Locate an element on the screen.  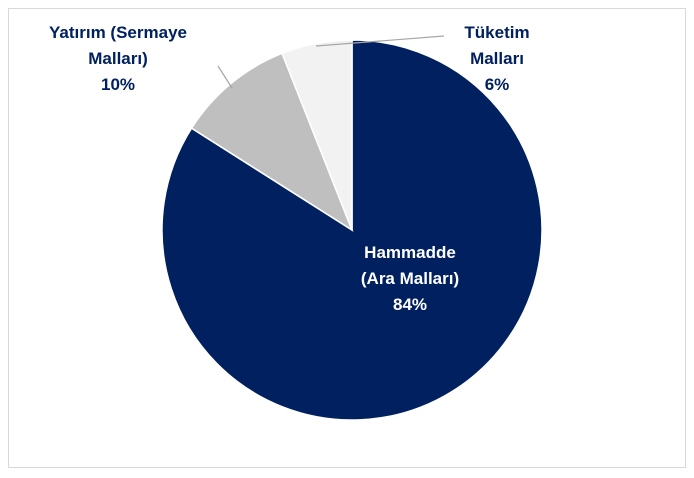
category-label: Yatırım (Sermaye Malları) is located at coordinates (118, 45).